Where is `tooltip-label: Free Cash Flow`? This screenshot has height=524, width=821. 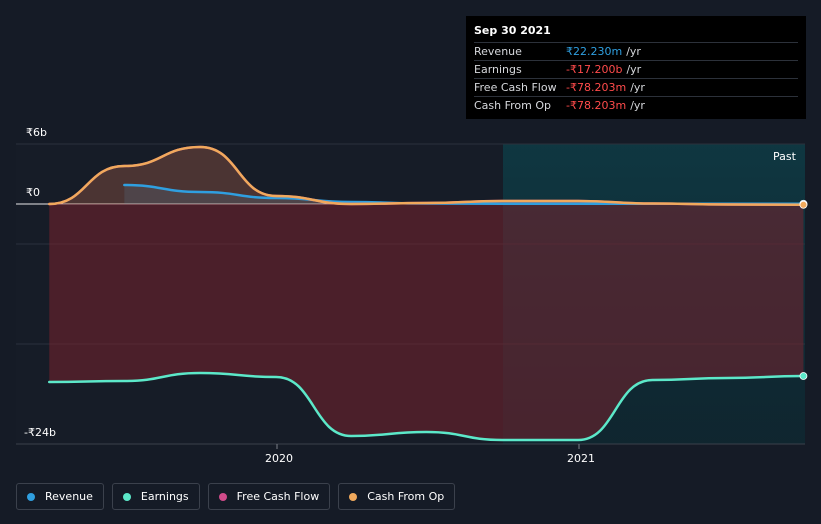
tooltip-label: Free Cash Flow is located at coordinates (515, 87).